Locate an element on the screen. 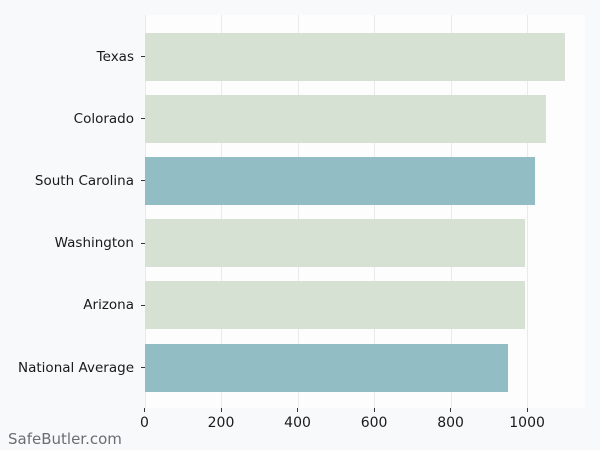  y-tick-label-south-carolina: South Carolina is located at coordinates (84, 180).